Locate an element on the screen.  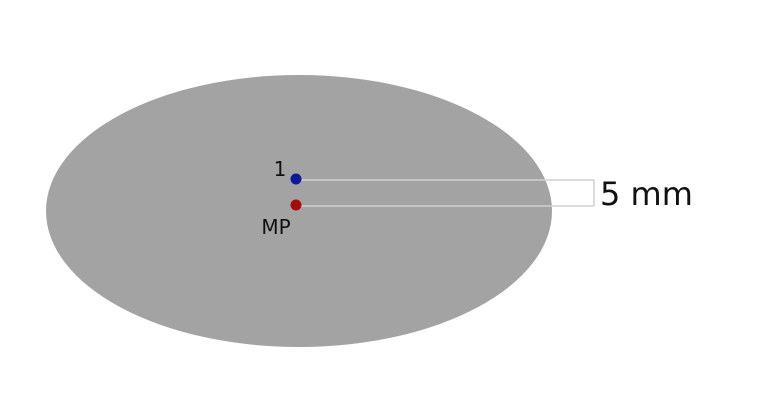
midpoint-label: MP is located at coordinates (275, 227).